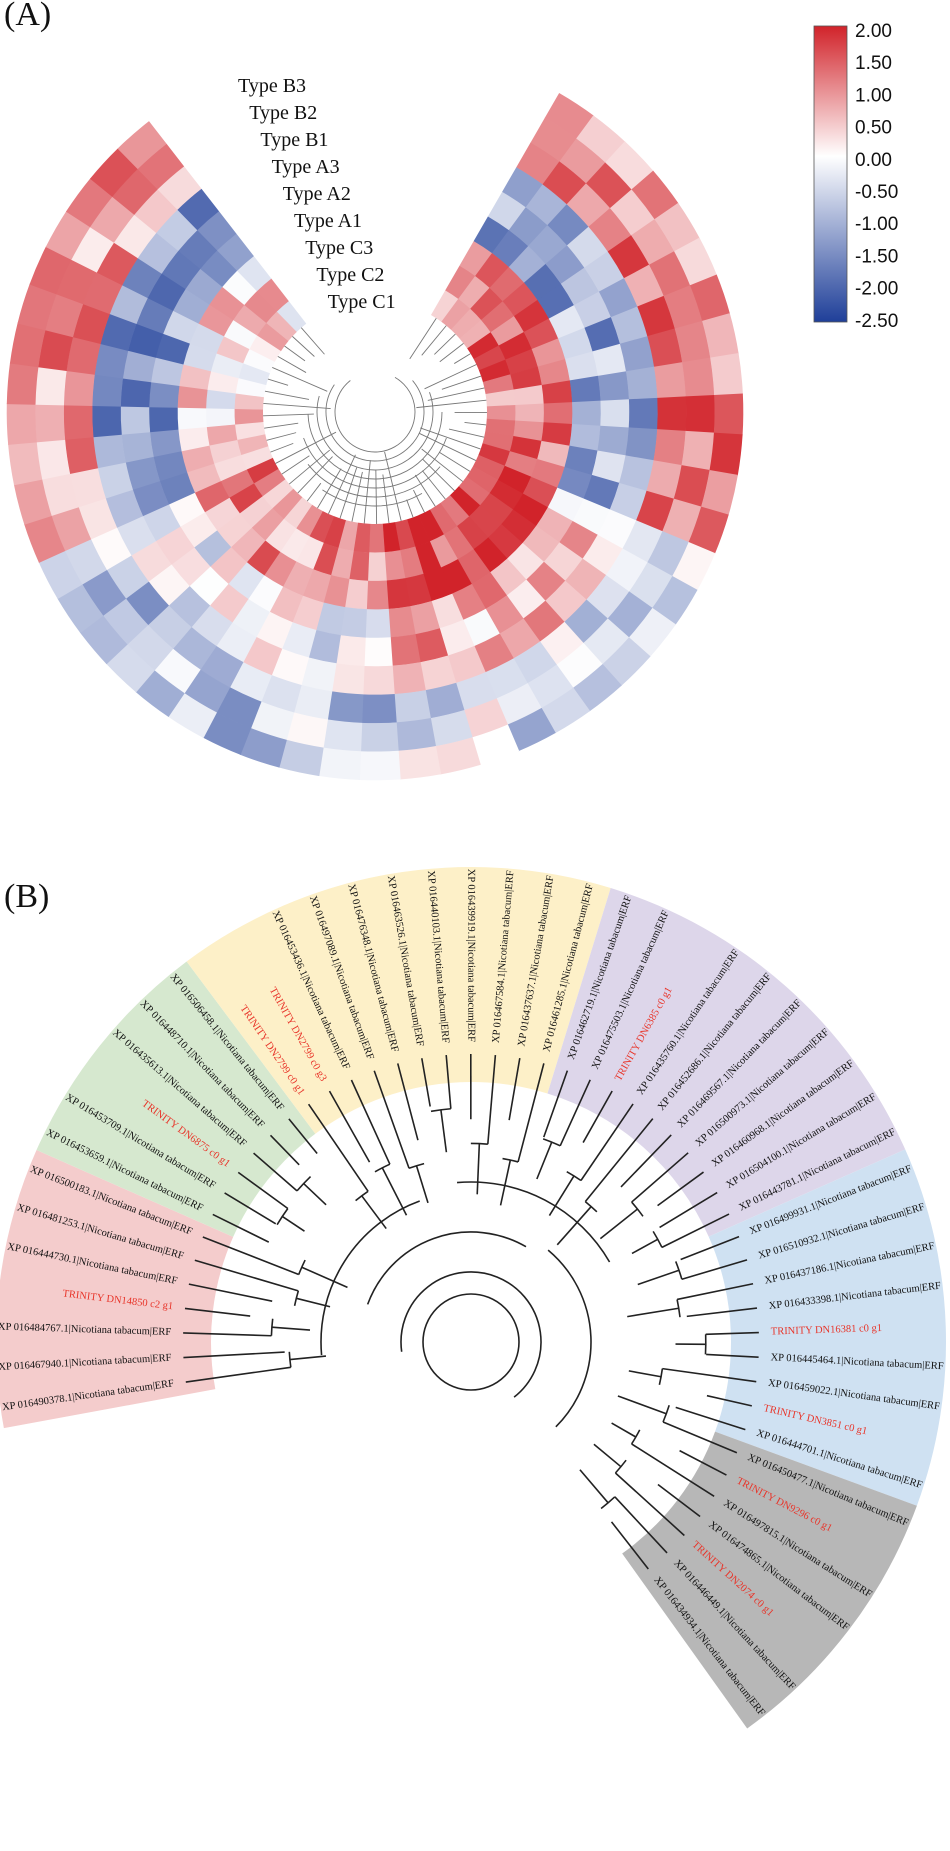 This screenshot has width=950, height=1851. I want to click on tree-leaf-label-trinity: TRINITY DN16381 c0 g1, so click(827, 1330).